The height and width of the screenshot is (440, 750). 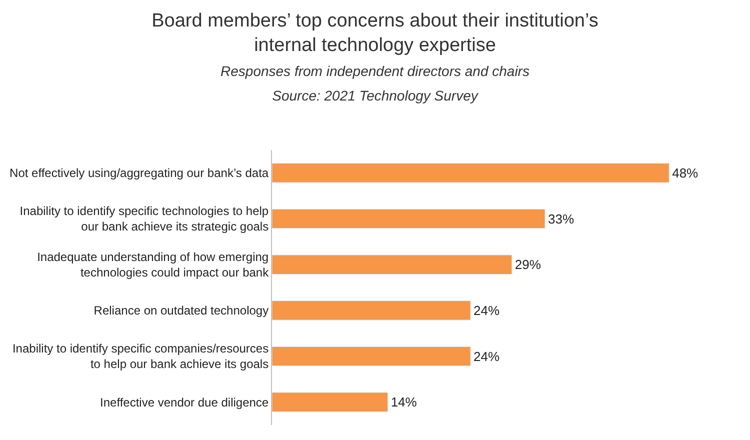 I want to click on data-label: 48%, so click(x=685, y=172).